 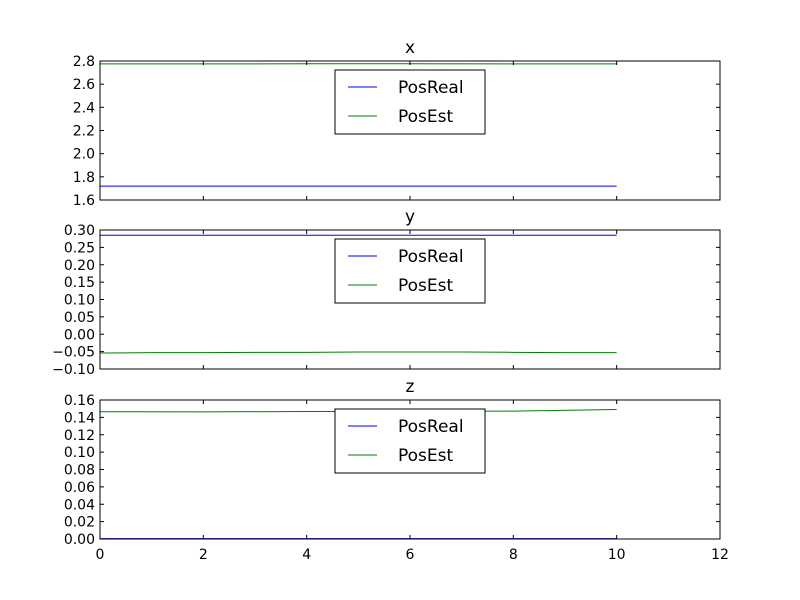 What do you see at coordinates (79, 471) in the screenshot?
I see `y-tick-label: 0.08` at bounding box center [79, 471].